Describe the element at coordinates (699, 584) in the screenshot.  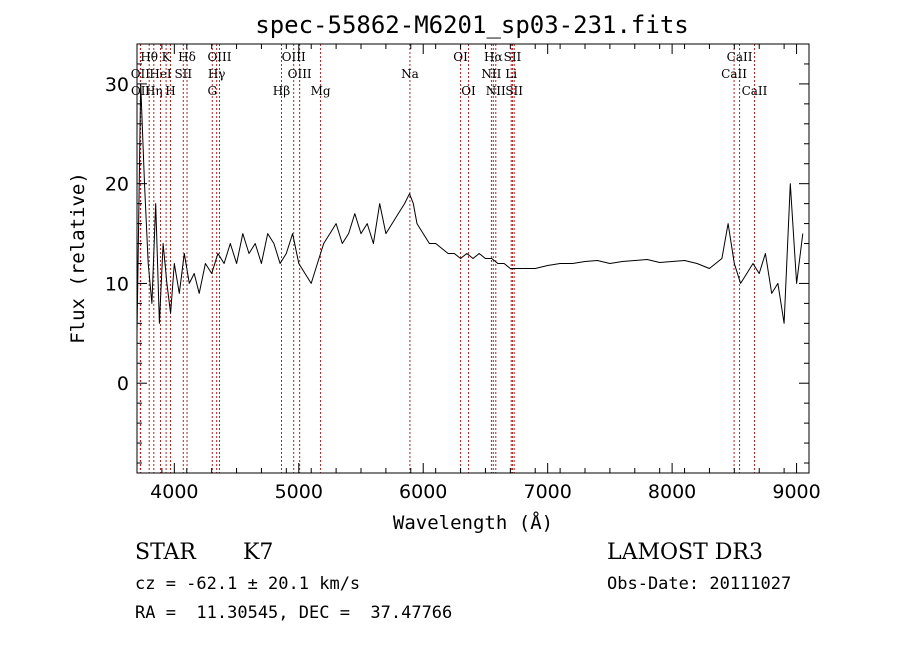
I see `observation-date: Obs-Date: 20111027` at that location.